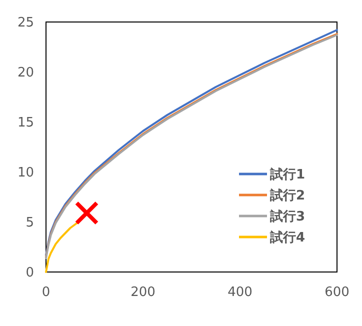 This screenshot has width=362, height=326. Describe the element at coordinates (61, 247) in the screenshot. I see `line-series` at that location.